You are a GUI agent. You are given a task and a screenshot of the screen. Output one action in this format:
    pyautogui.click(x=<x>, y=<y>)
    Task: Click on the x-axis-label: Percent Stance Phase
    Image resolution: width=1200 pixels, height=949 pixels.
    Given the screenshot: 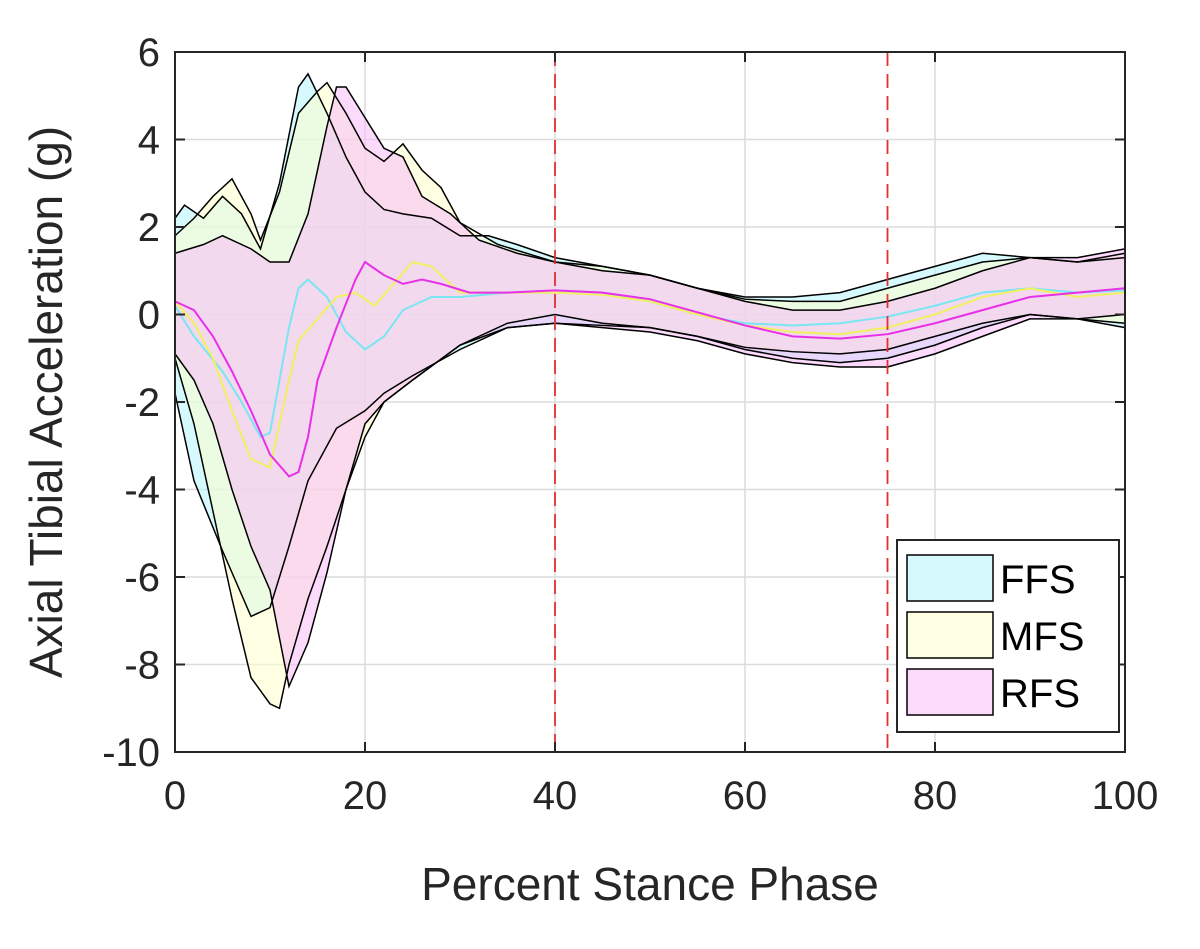 What is the action you would take?
    pyautogui.click(x=650, y=884)
    